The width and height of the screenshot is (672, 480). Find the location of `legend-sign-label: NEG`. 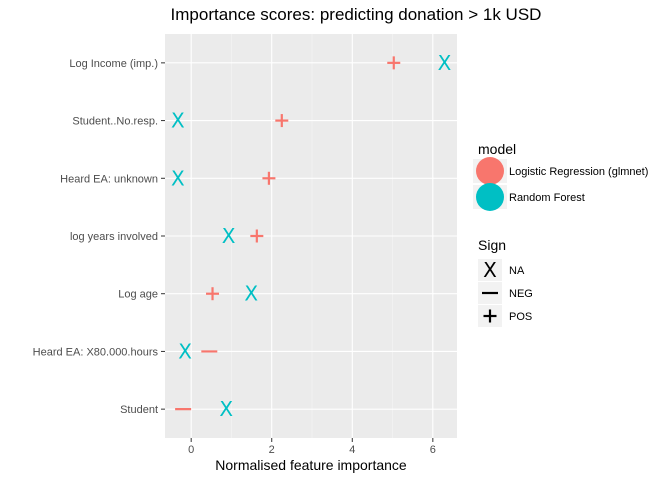

legend-sign-label: NEG is located at coordinates (521, 294).